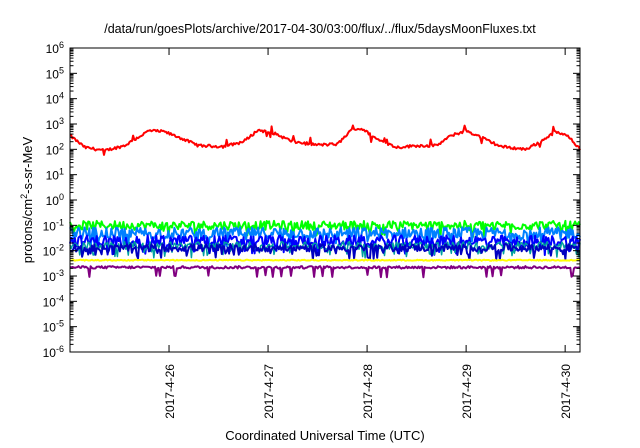  What do you see at coordinates (23, 196) in the screenshot?
I see `y-axis-label-exponent: 2` at bounding box center [23, 196].